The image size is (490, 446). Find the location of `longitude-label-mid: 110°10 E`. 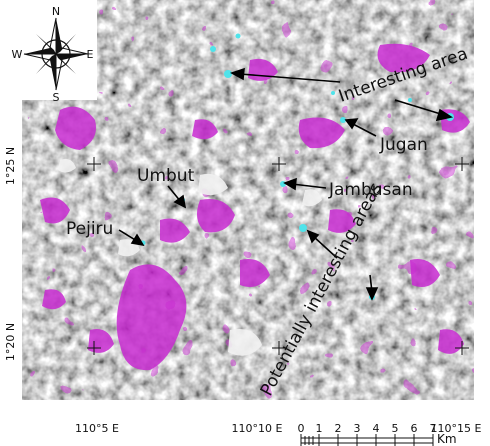

longitude-label-mid: 110°10 E is located at coordinates (257, 428).